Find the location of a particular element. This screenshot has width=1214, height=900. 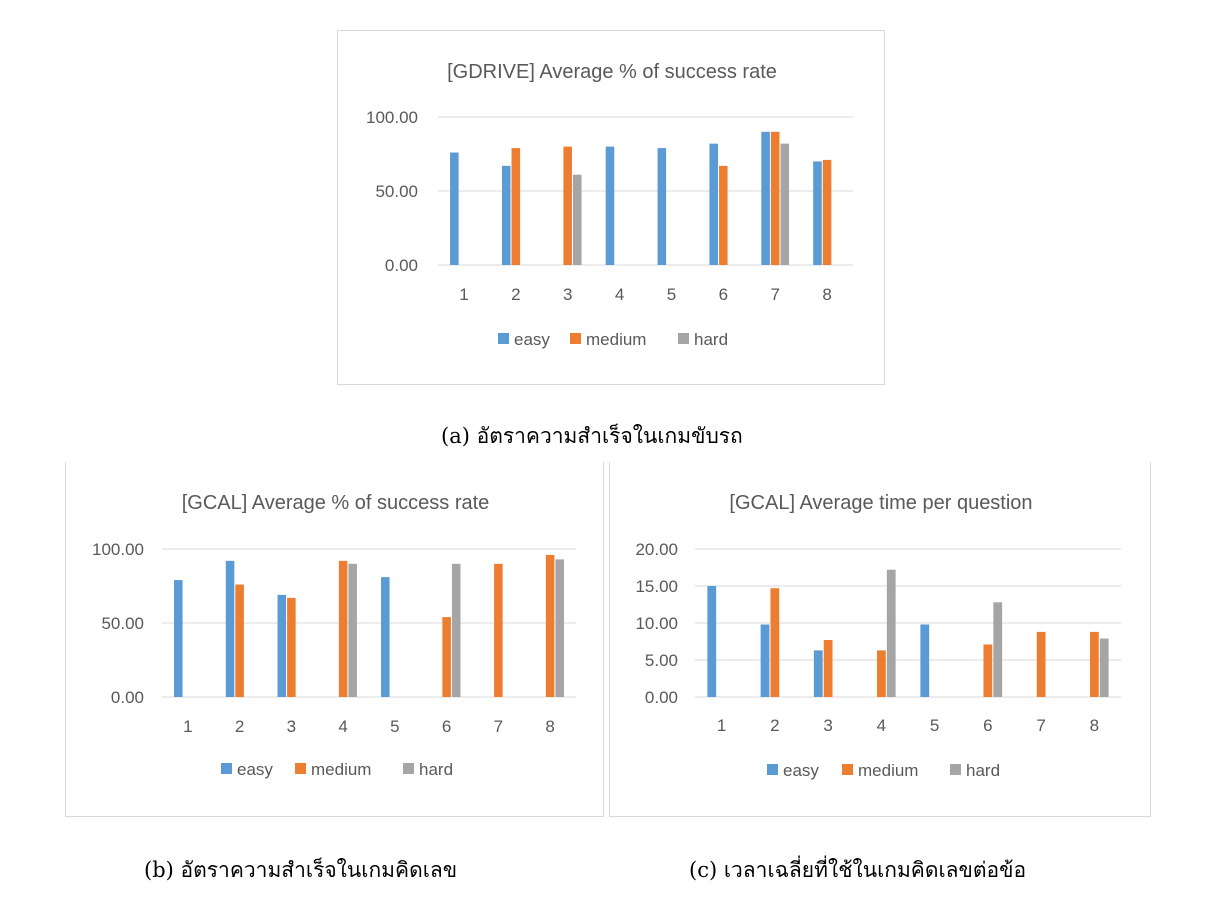

caption-b: (b) อัตราความสำเร็จในเกมคิดเลข is located at coordinates (301, 870).